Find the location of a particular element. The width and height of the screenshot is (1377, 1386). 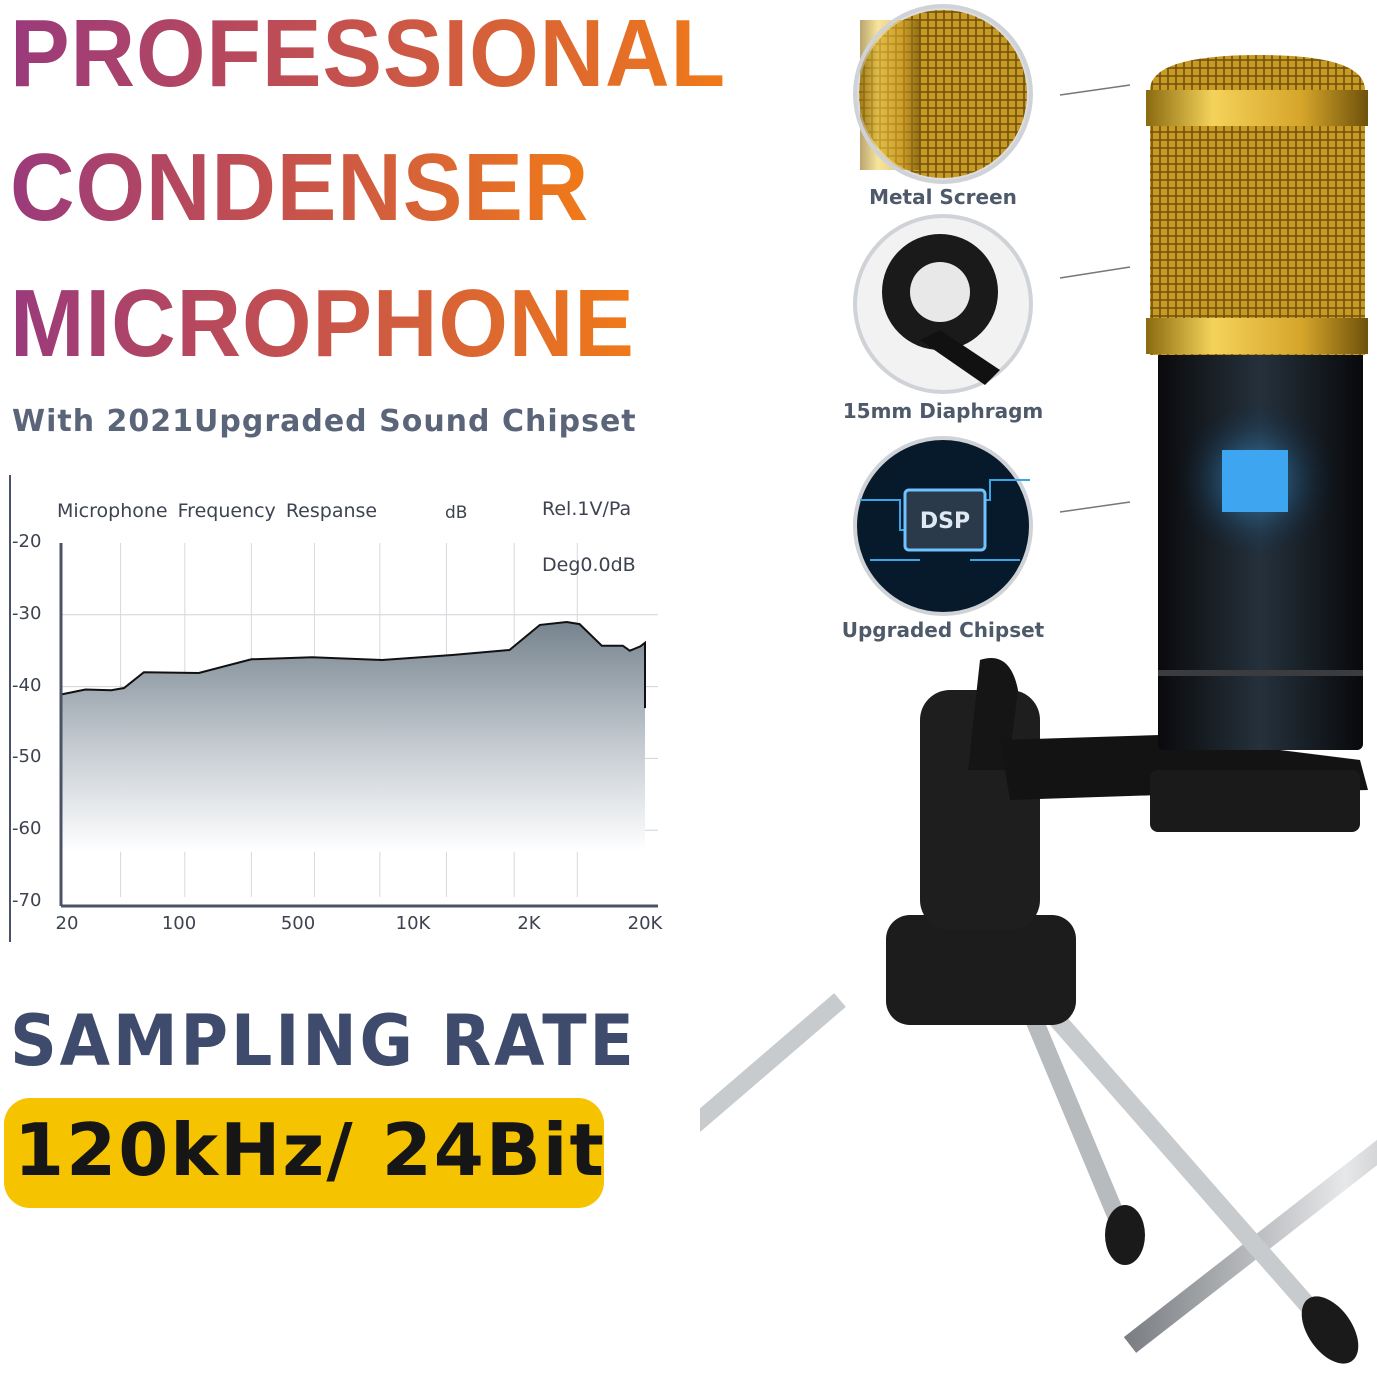

chart-annotation-deg: Deg0.0dB is located at coordinates (589, 565).